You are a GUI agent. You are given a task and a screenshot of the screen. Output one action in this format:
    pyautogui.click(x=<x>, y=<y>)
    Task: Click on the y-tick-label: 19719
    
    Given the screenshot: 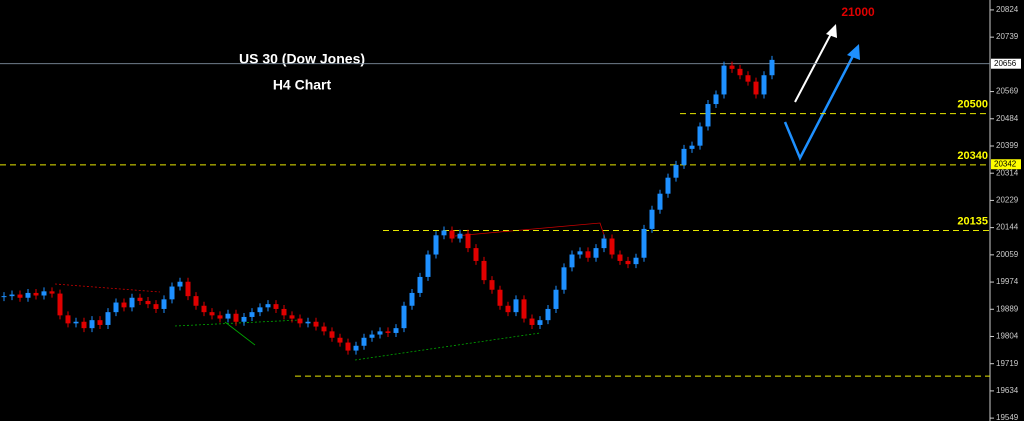 What is the action you would take?
    pyautogui.click(x=1007, y=363)
    